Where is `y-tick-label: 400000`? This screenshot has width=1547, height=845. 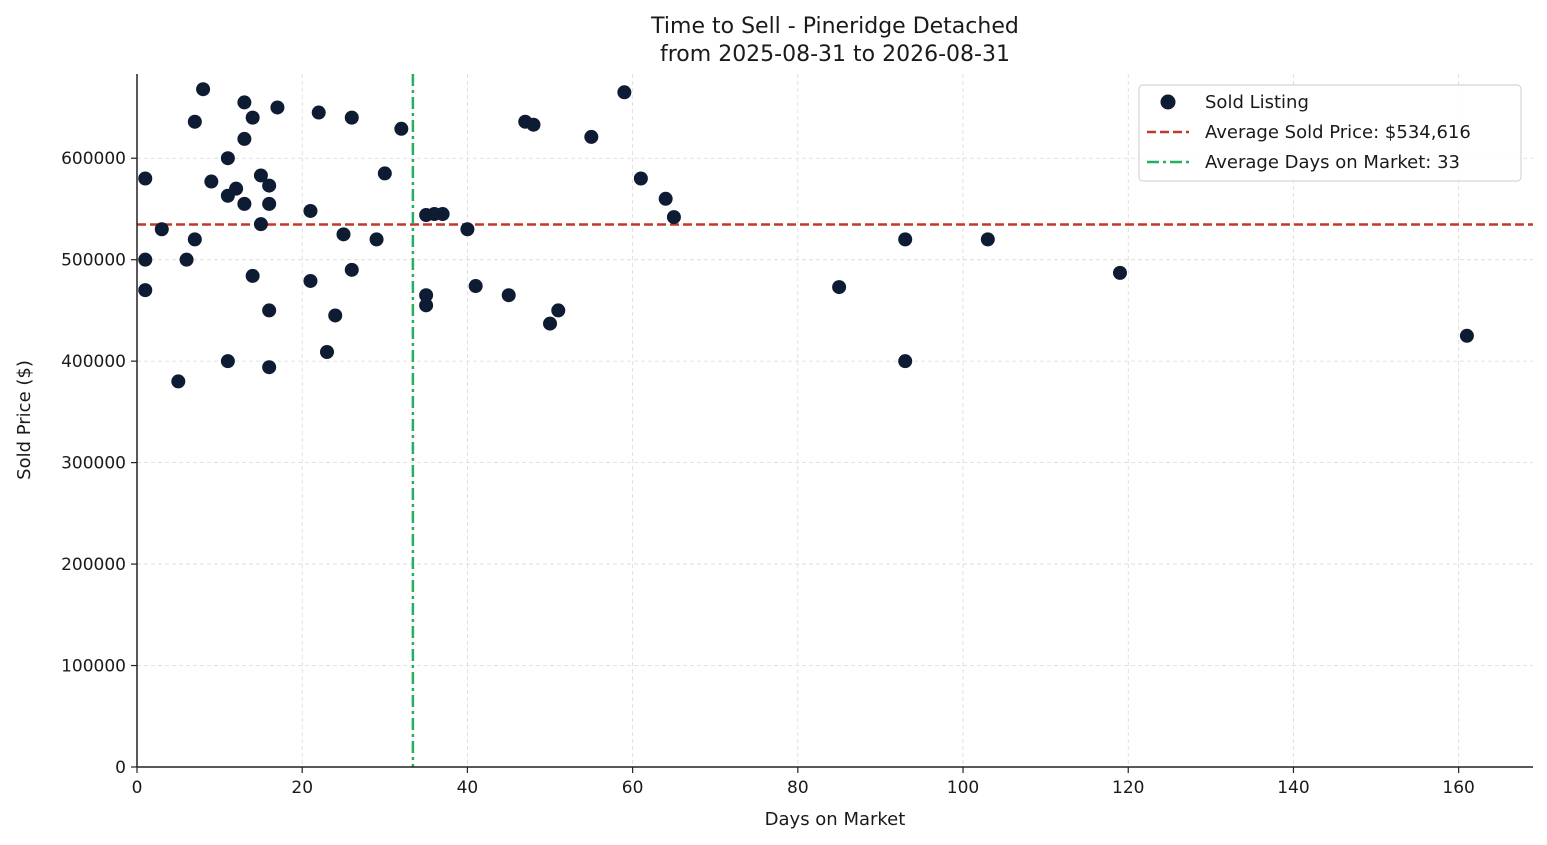
y-tick-label: 400000 is located at coordinates (93, 362).